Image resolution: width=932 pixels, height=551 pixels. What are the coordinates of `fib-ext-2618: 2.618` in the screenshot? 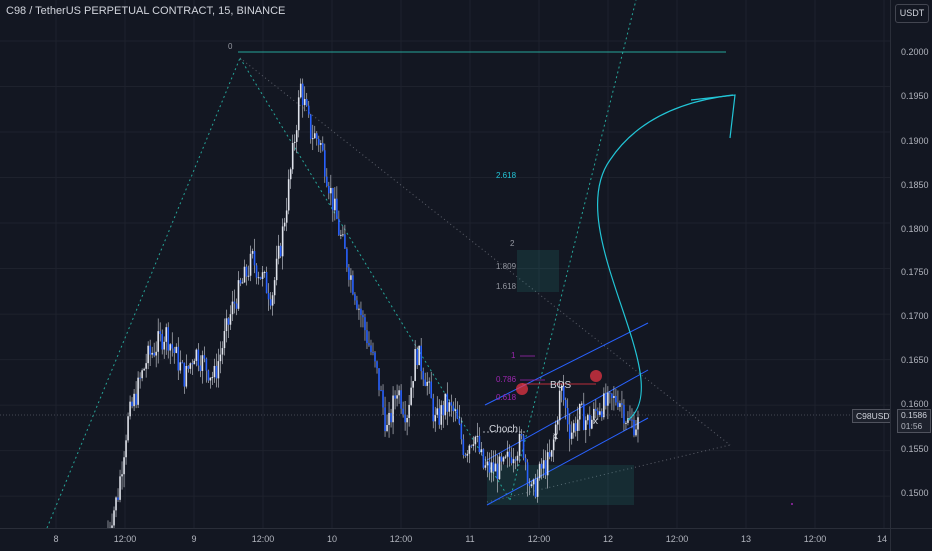 It's located at (506, 175).